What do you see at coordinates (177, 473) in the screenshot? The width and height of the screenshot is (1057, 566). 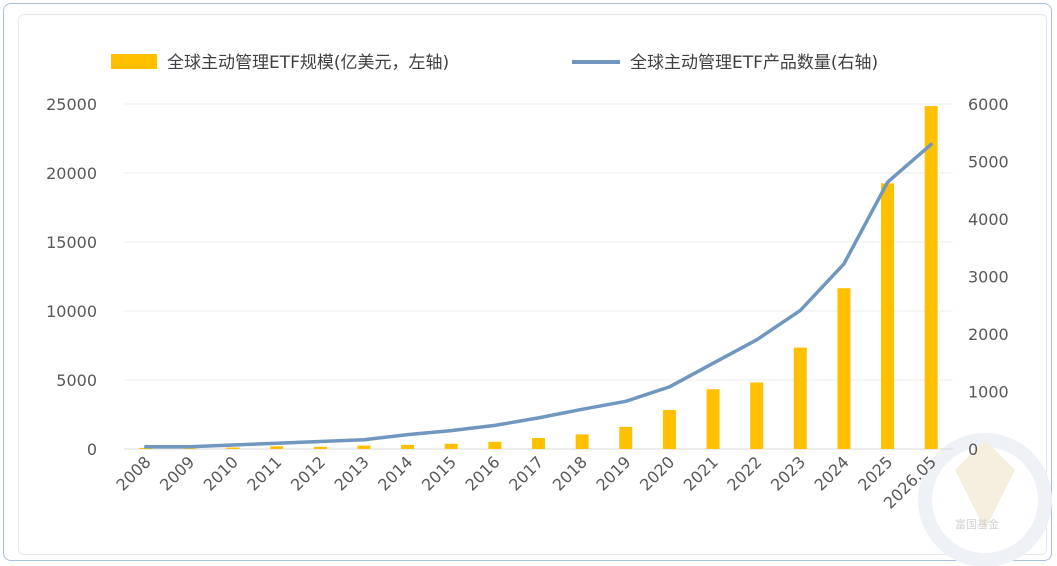 I see `x-tick-label: 2009` at bounding box center [177, 473].